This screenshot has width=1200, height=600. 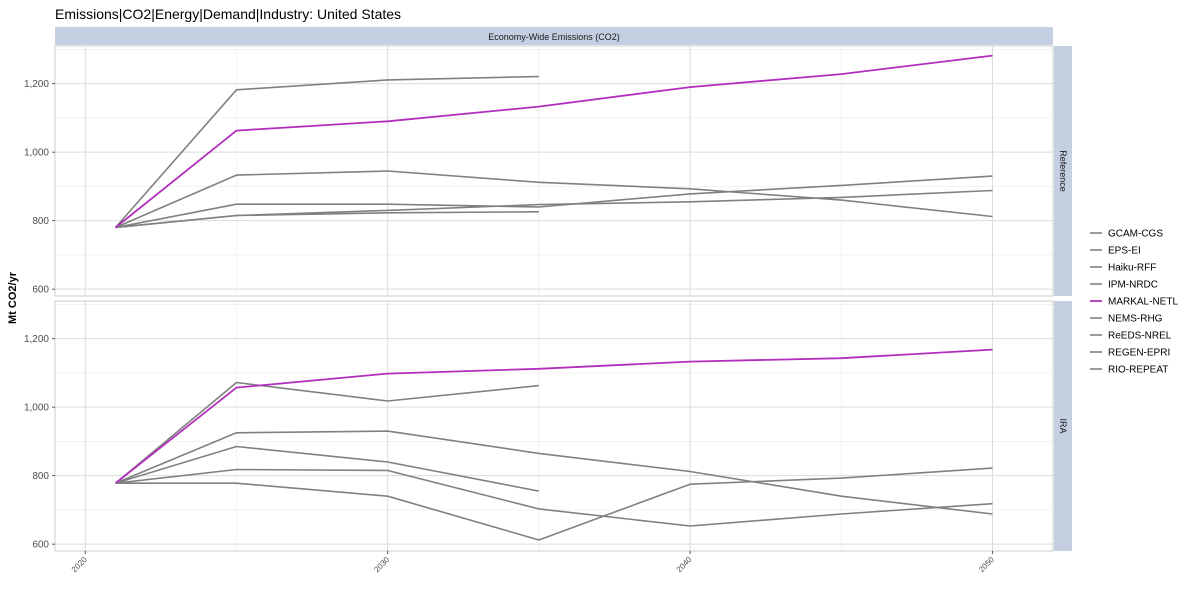 I want to click on legend-label: RIO-REPEAT, so click(x=1138, y=370).